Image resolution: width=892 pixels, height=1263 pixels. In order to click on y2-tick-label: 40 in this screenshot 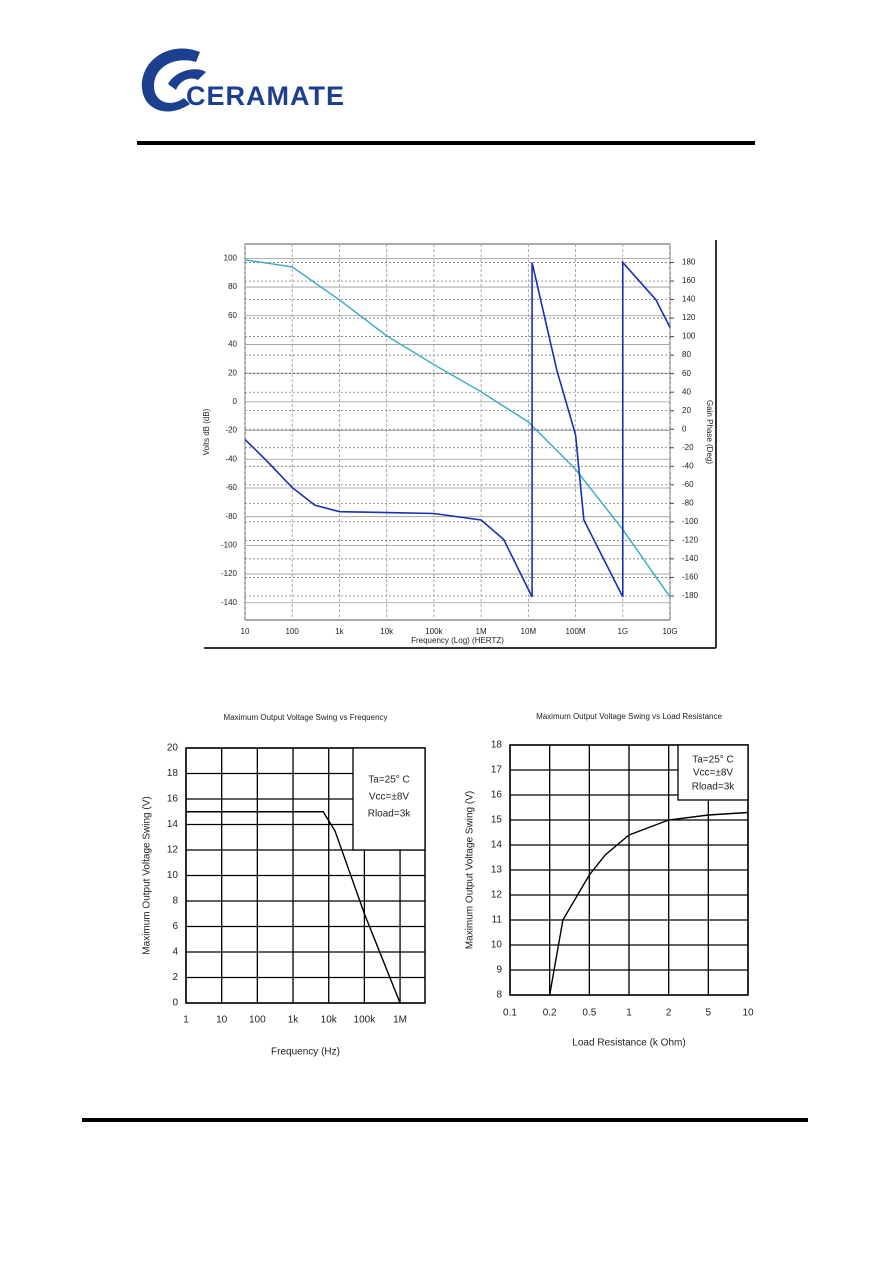, I will do `click(686, 391)`.